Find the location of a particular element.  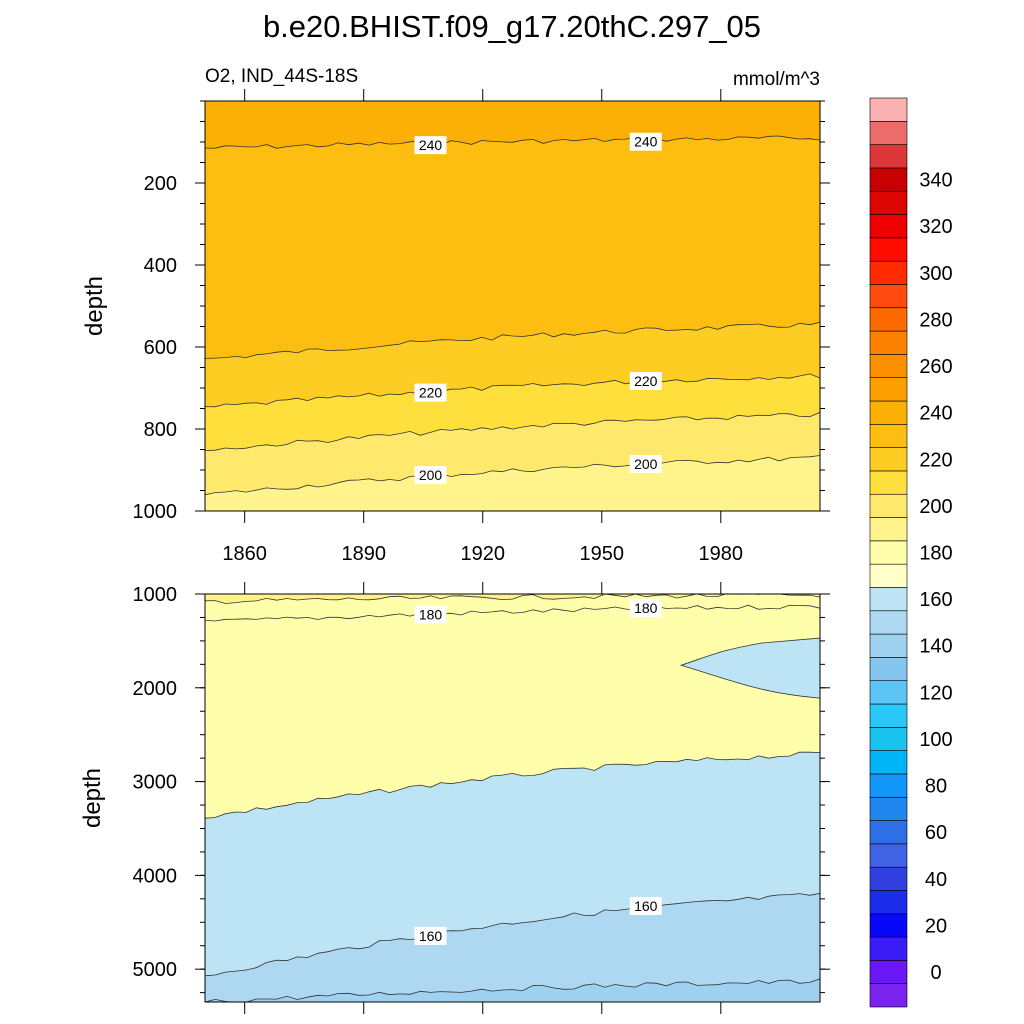

colorbar-label: 0 is located at coordinates (935, 973).